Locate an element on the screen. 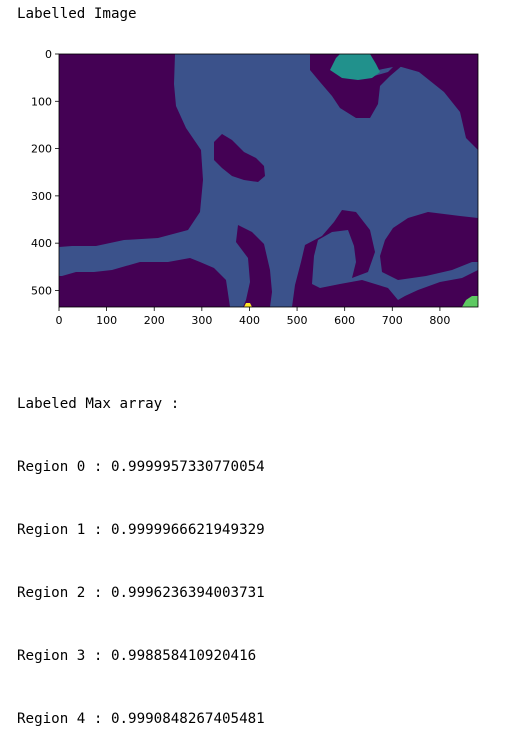 This screenshot has height=751, width=531. y-tick-label: 300 is located at coordinates (41, 196).